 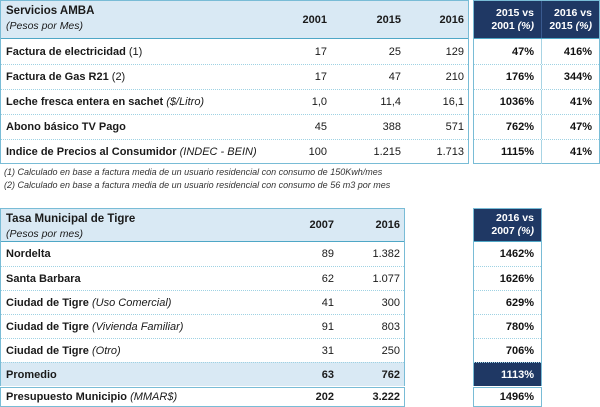 What do you see at coordinates (570, 127) in the screenshot?
I see `pct-value: 47%` at bounding box center [570, 127].